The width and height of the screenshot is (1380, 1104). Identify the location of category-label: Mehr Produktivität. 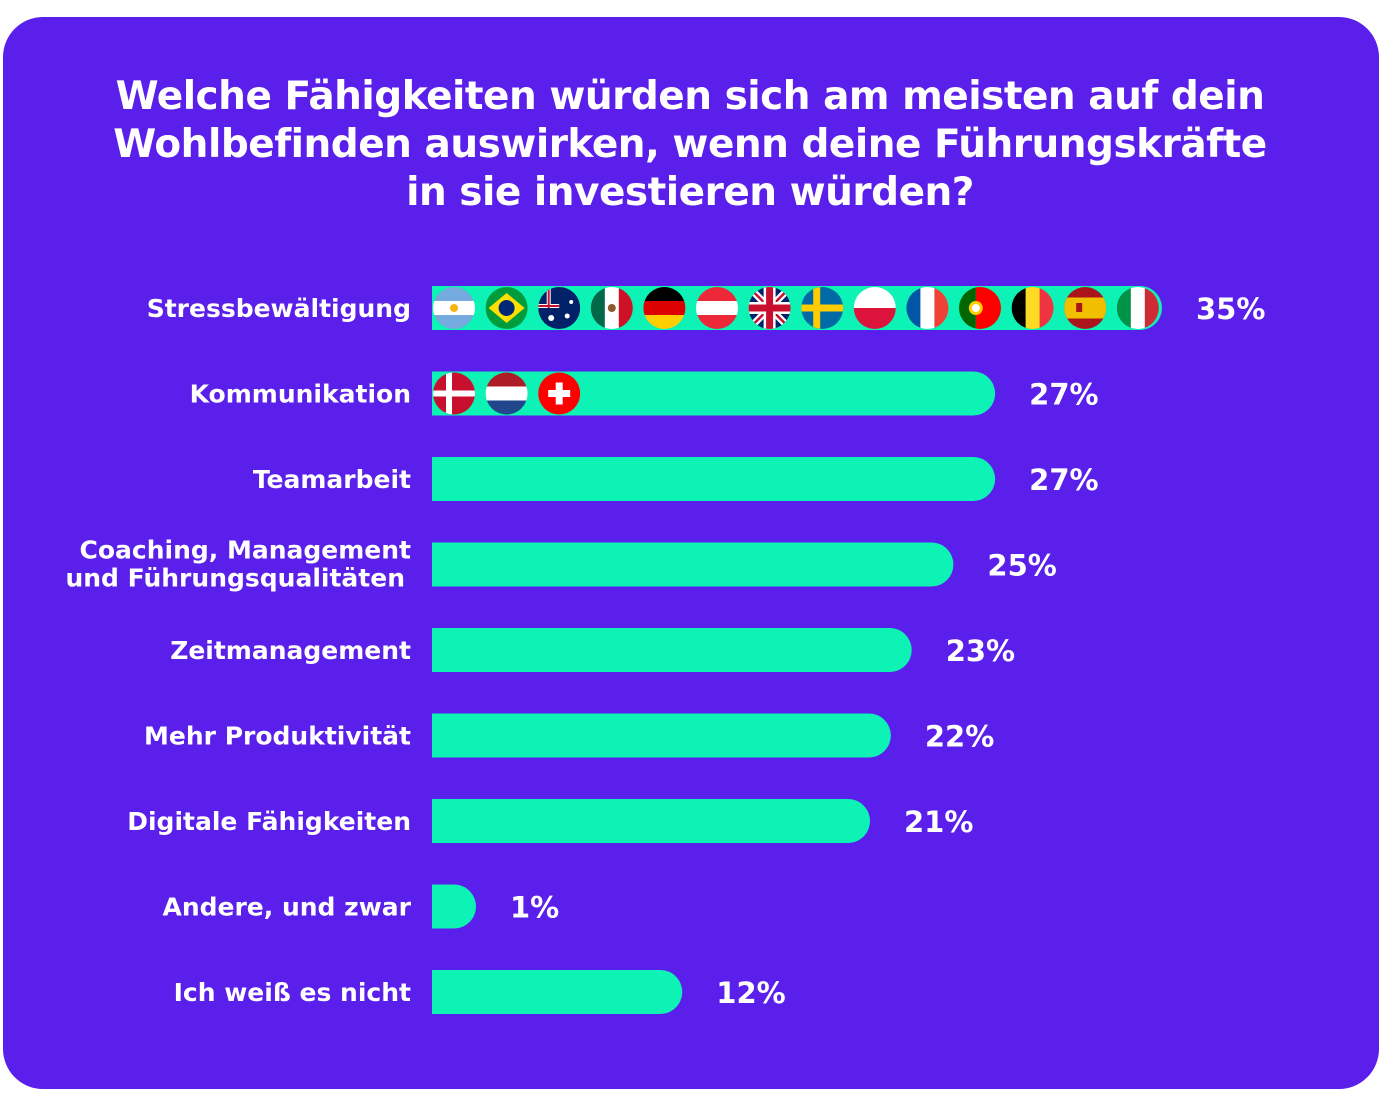
(277, 736).